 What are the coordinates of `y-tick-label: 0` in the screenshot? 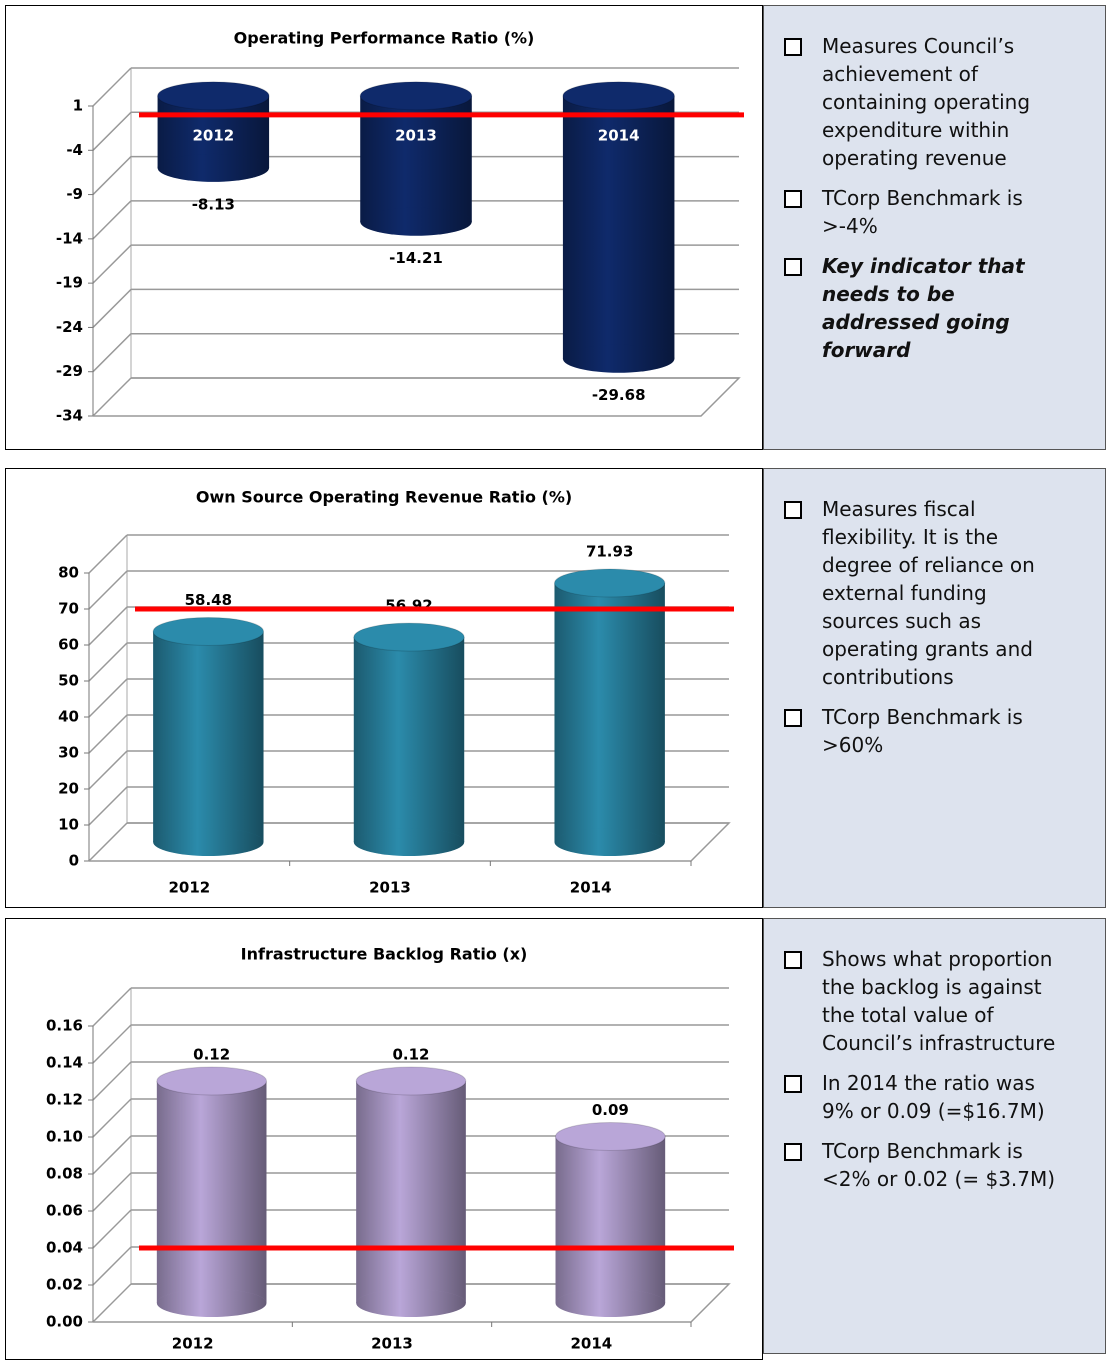 It's located at (74, 861).